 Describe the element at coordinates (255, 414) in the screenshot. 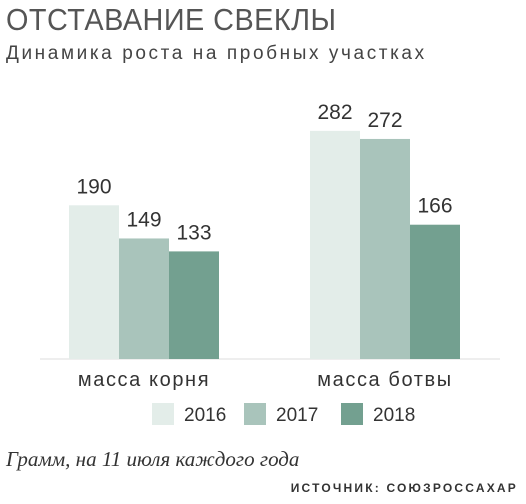

I see `legend-swatch-2017` at that location.